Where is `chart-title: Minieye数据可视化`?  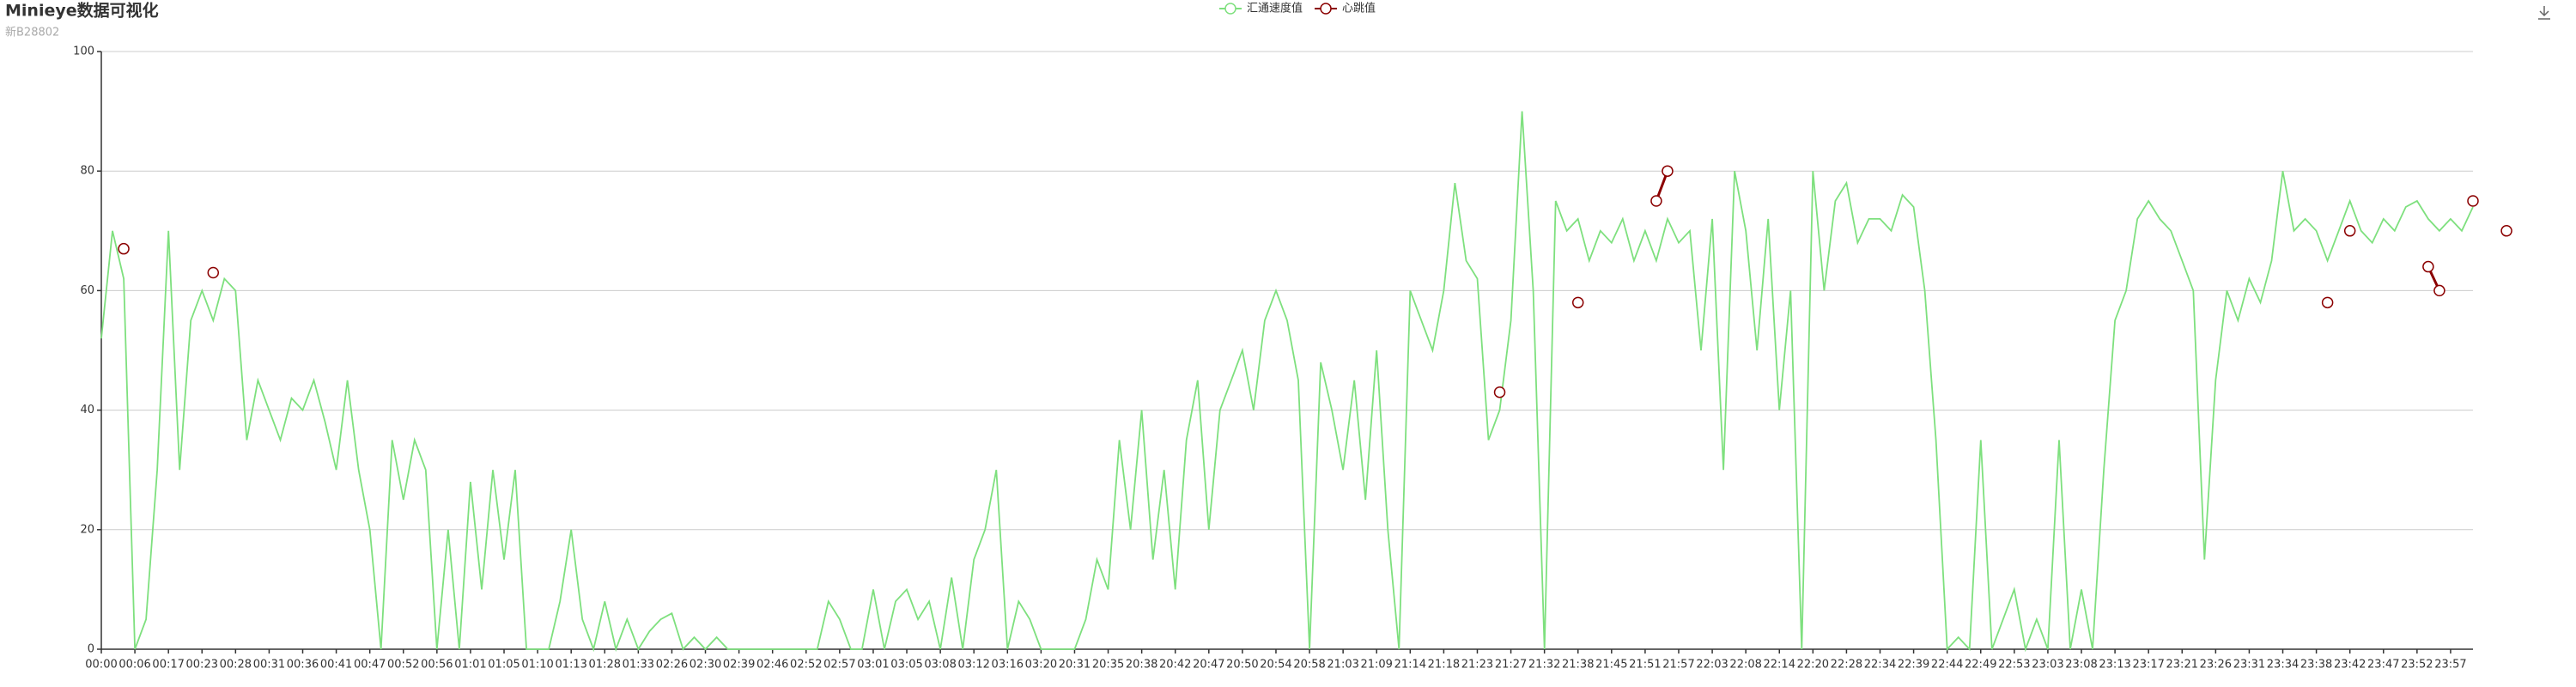
chart-title: Minieye数据可视化 is located at coordinates (82, 11).